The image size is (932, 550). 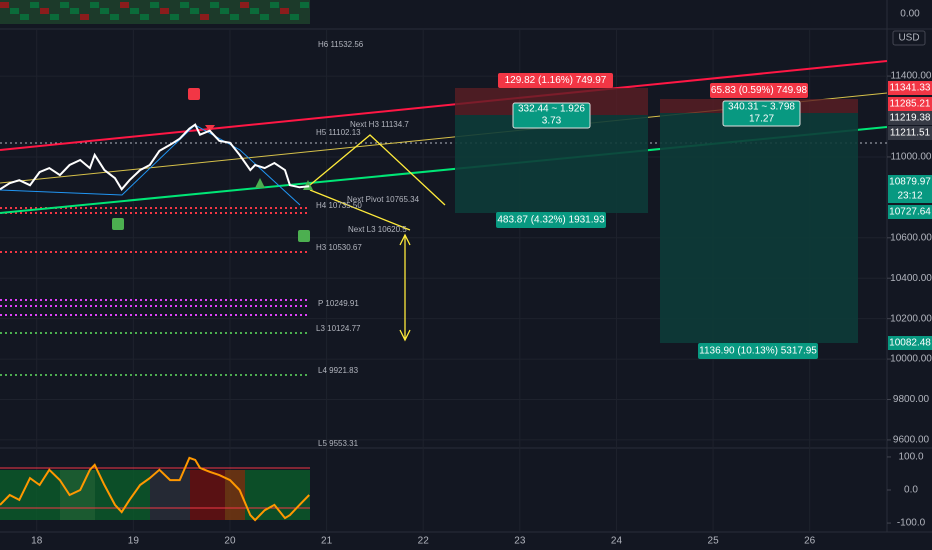 What do you see at coordinates (424, 541) in the screenshot?
I see `x-tick-label: 22` at bounding box center [424, 541].